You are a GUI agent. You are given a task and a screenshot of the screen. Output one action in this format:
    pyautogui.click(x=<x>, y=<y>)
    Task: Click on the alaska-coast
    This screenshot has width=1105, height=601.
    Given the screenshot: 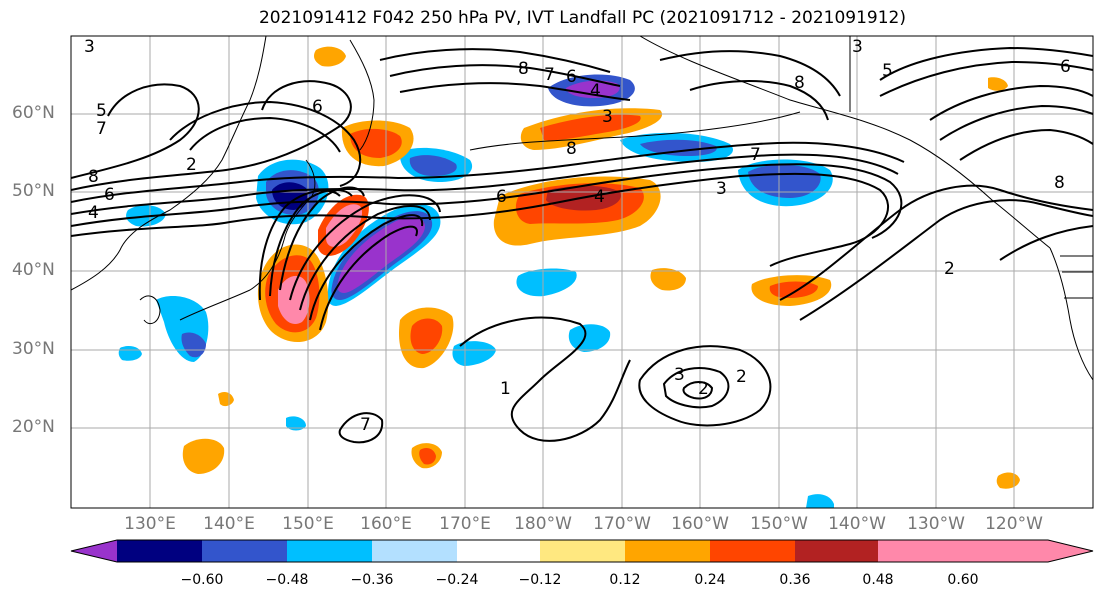 What is the action you would take?
    pyautogui.click(x=845, y=142)
    